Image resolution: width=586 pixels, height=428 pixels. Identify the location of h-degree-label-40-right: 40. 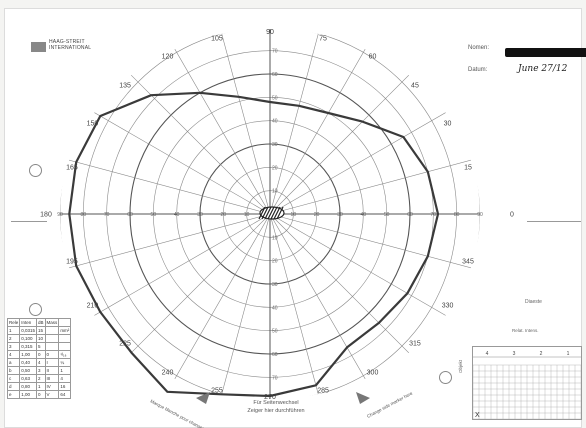
(364, 215).